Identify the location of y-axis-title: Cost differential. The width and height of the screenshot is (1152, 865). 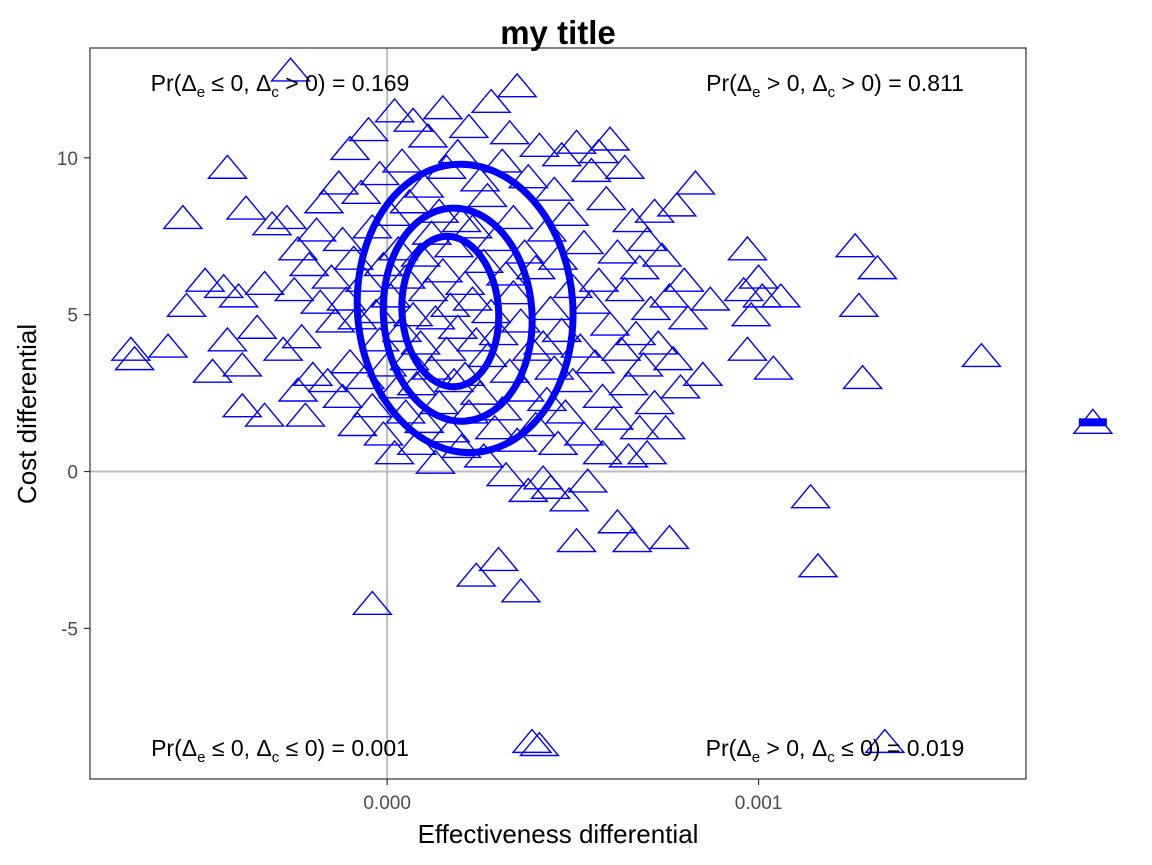
(27, 414).